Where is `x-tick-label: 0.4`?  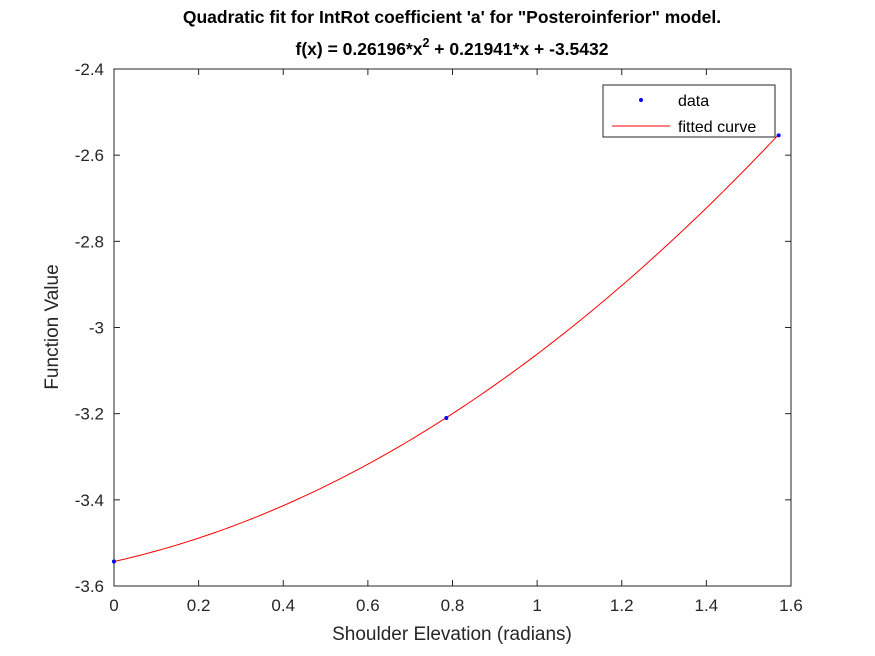
x-tick-label: 0.4 is located at coordinates (283, 605).